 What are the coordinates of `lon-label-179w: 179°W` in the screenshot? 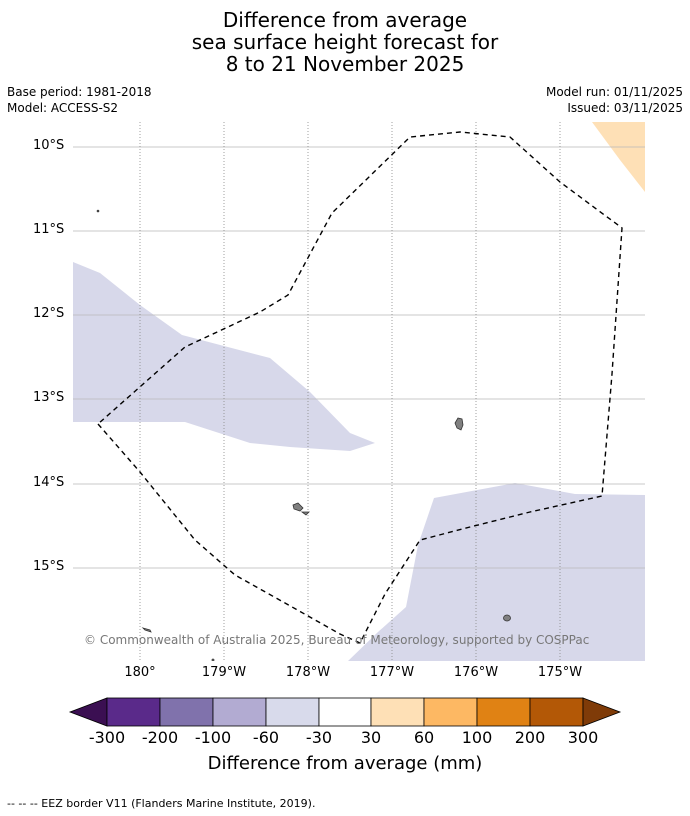 It's located at (224, 672).